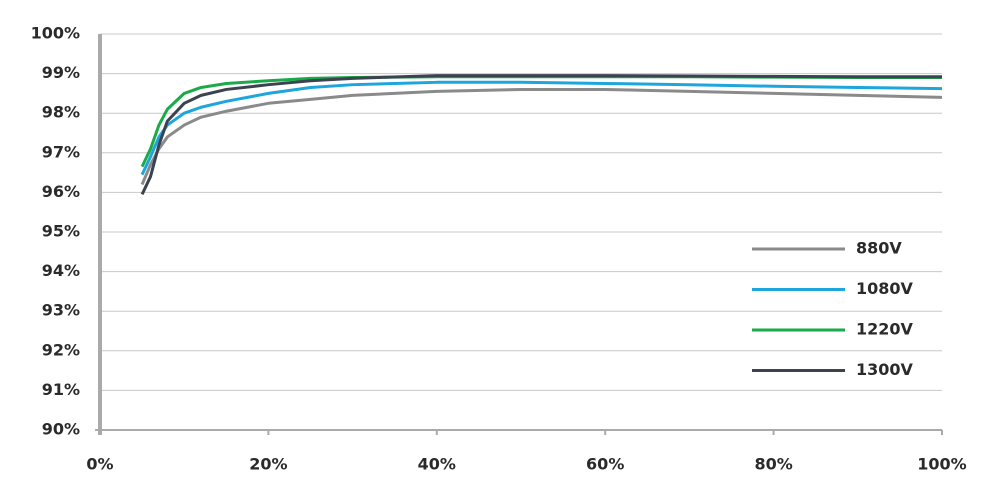 Image resolution: width=983 pixels, height=501 pixels. Describe the element at coordinates (61, 151) in the screenshot. I see `y-tick-label: 97%` at that location.